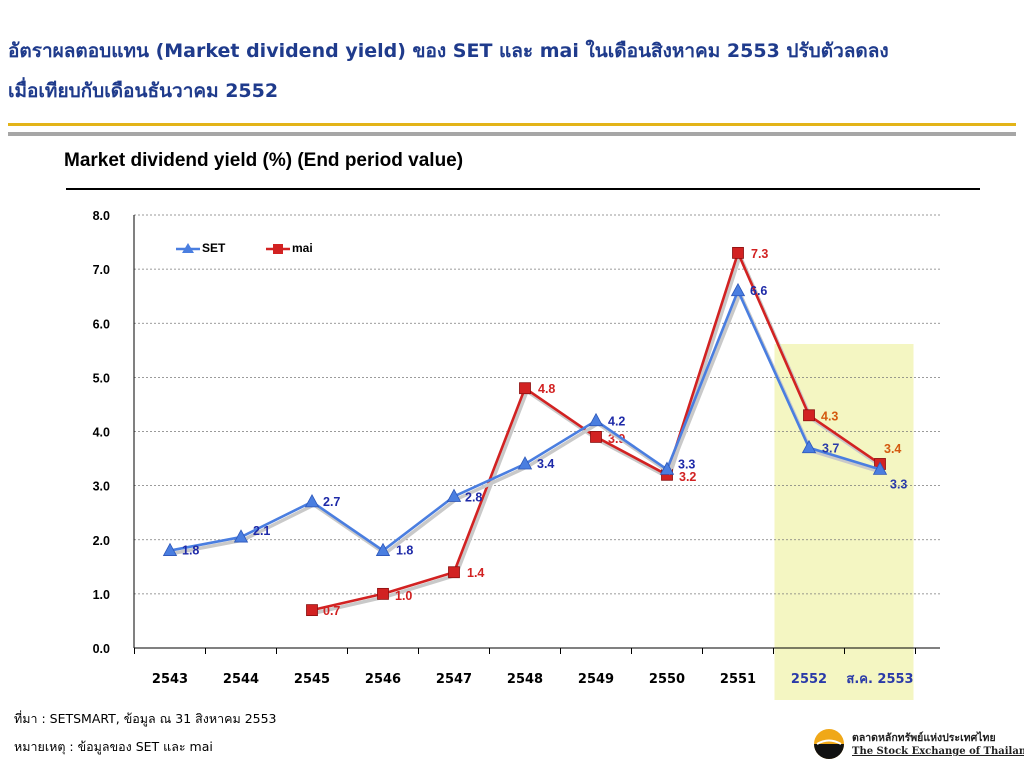 This screenshot has width=1024, height=768. I want to click on logo-name-thai: ตลาดหลักทรัพย์แห่งประเทศไทย, so click(924, 738).